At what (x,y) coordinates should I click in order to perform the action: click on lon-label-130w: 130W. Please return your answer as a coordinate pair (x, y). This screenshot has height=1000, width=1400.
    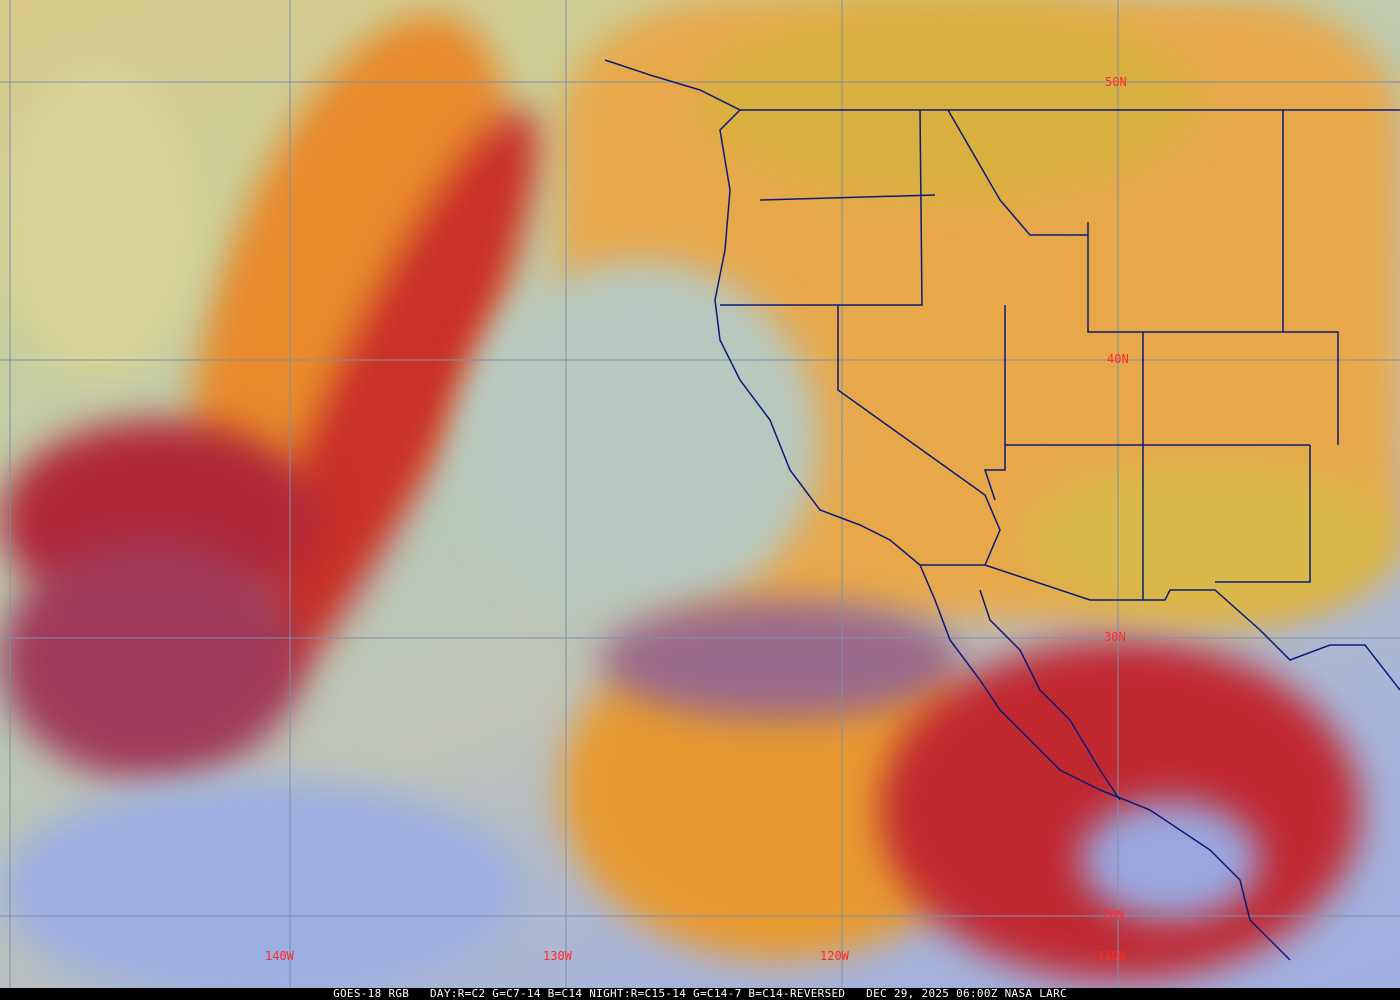
    Looking at the image, I should click on (558, 956).